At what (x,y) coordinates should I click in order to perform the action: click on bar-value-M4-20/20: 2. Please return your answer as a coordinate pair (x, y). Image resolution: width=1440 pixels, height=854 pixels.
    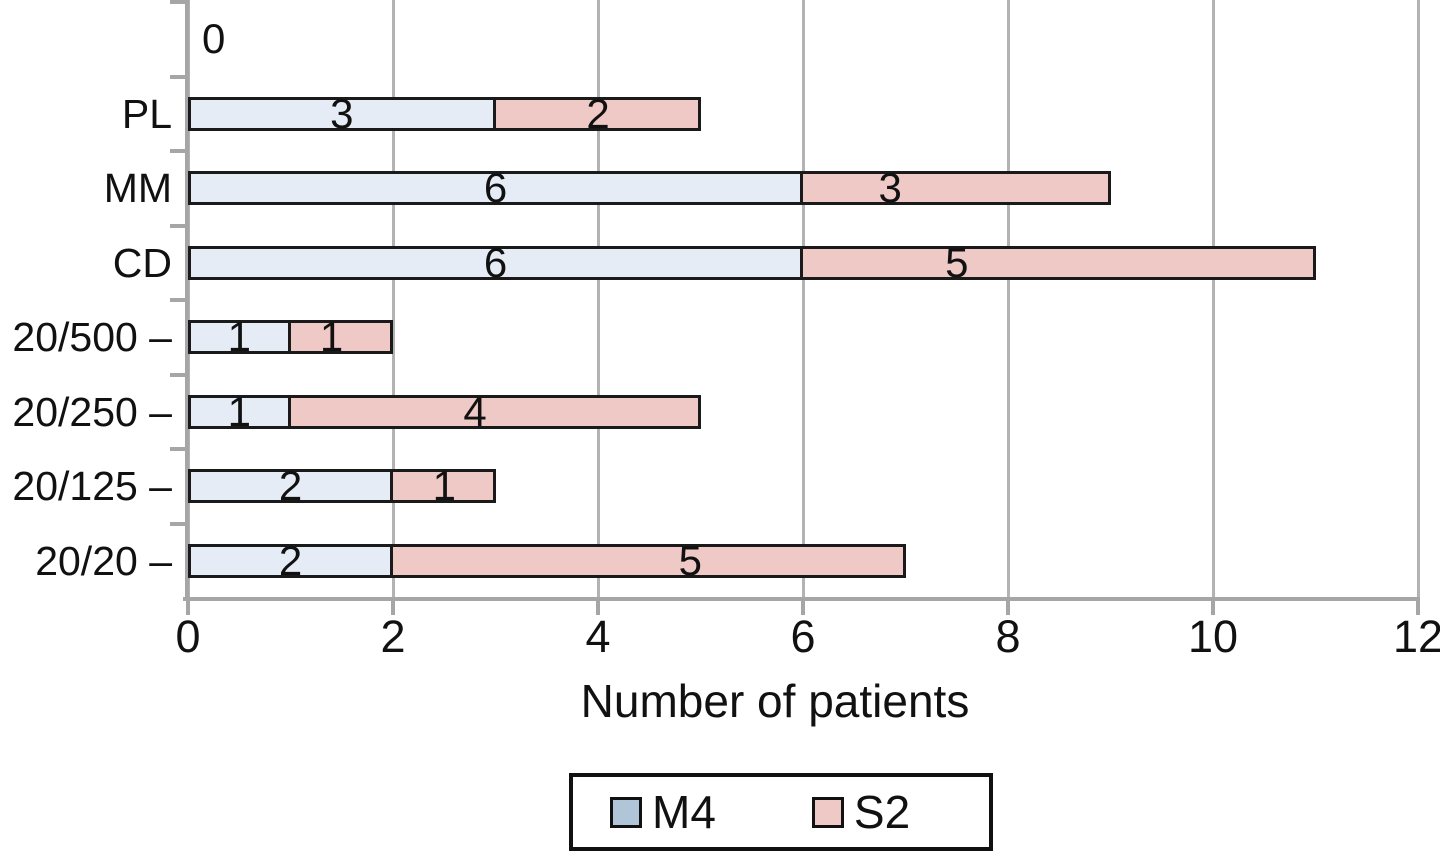
    Looking at the image, I should click on (290, 560).